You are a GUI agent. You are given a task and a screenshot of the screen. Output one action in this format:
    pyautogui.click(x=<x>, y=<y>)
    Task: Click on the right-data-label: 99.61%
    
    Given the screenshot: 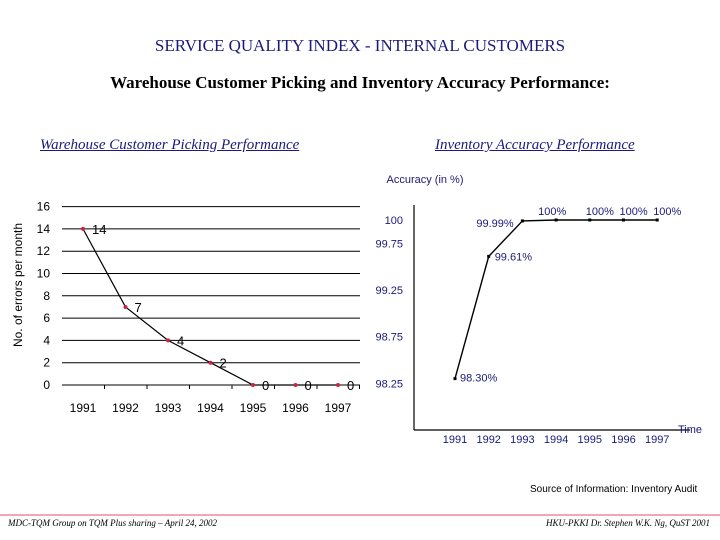 What is the action you would take?
    pyautogui.click(x=514, y=257)
    